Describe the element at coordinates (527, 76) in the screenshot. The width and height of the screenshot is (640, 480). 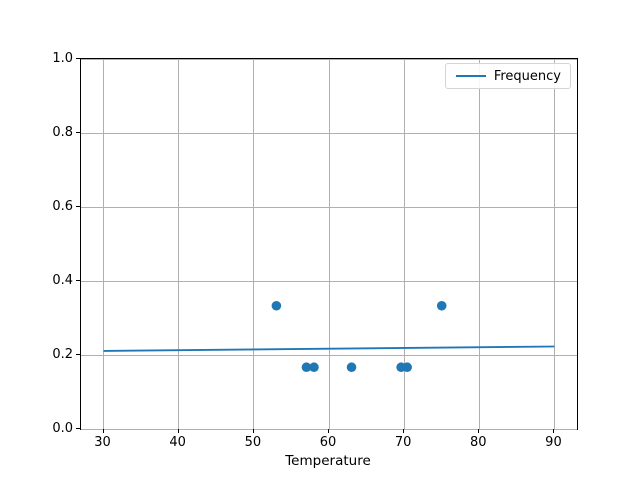
I see `legend-label: Frequency` at that location.